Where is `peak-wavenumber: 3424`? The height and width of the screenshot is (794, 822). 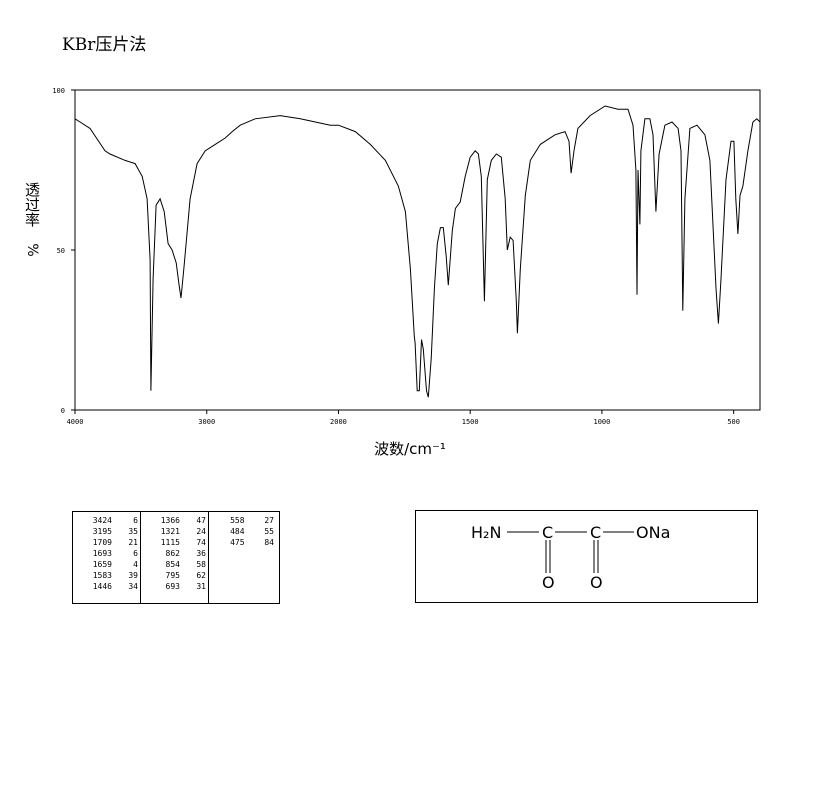
peak-wavenumber: 3424 is located at coordinates (102, 520).